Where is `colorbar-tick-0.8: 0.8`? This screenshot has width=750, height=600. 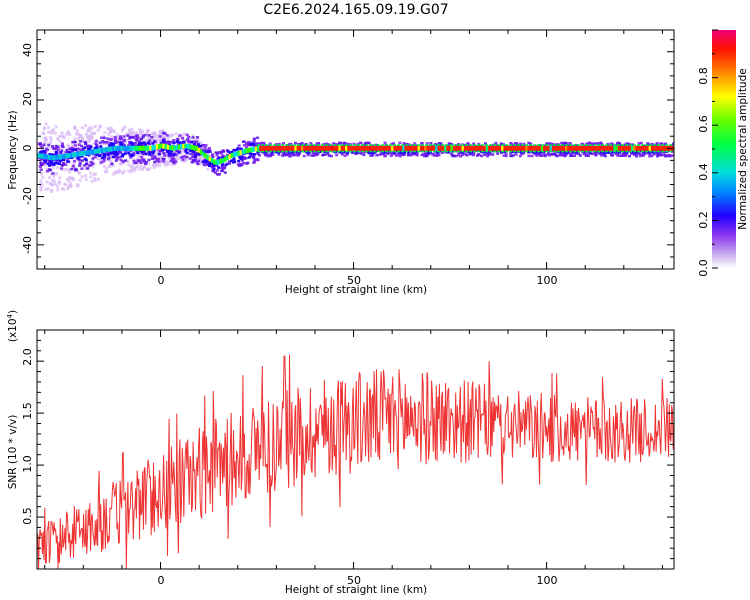
colorbar-tick-0.8: 0.8 is located at coordinates (703, 76).